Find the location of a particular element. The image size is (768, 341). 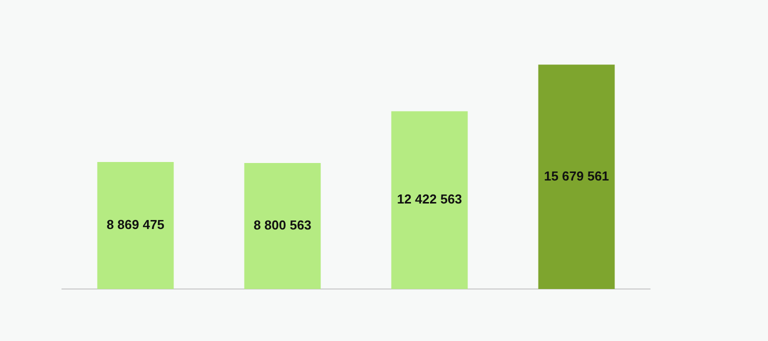

data-label: 8 869 475 is located at coordinates (135, 224).